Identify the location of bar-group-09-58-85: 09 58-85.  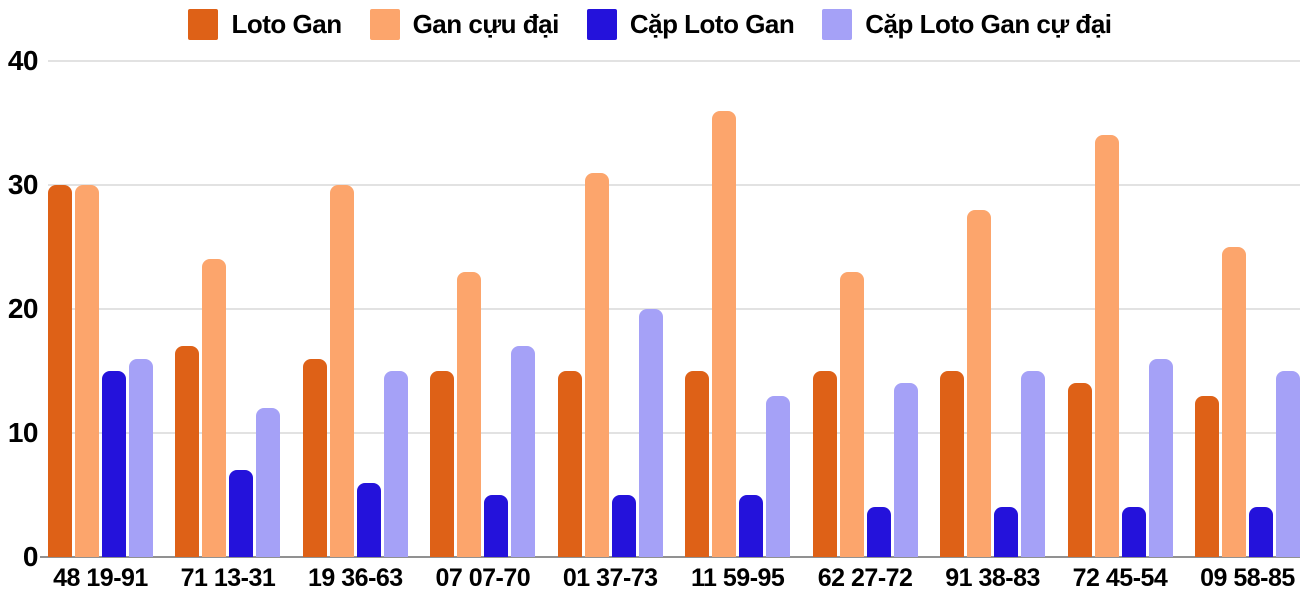
(1247, 326).